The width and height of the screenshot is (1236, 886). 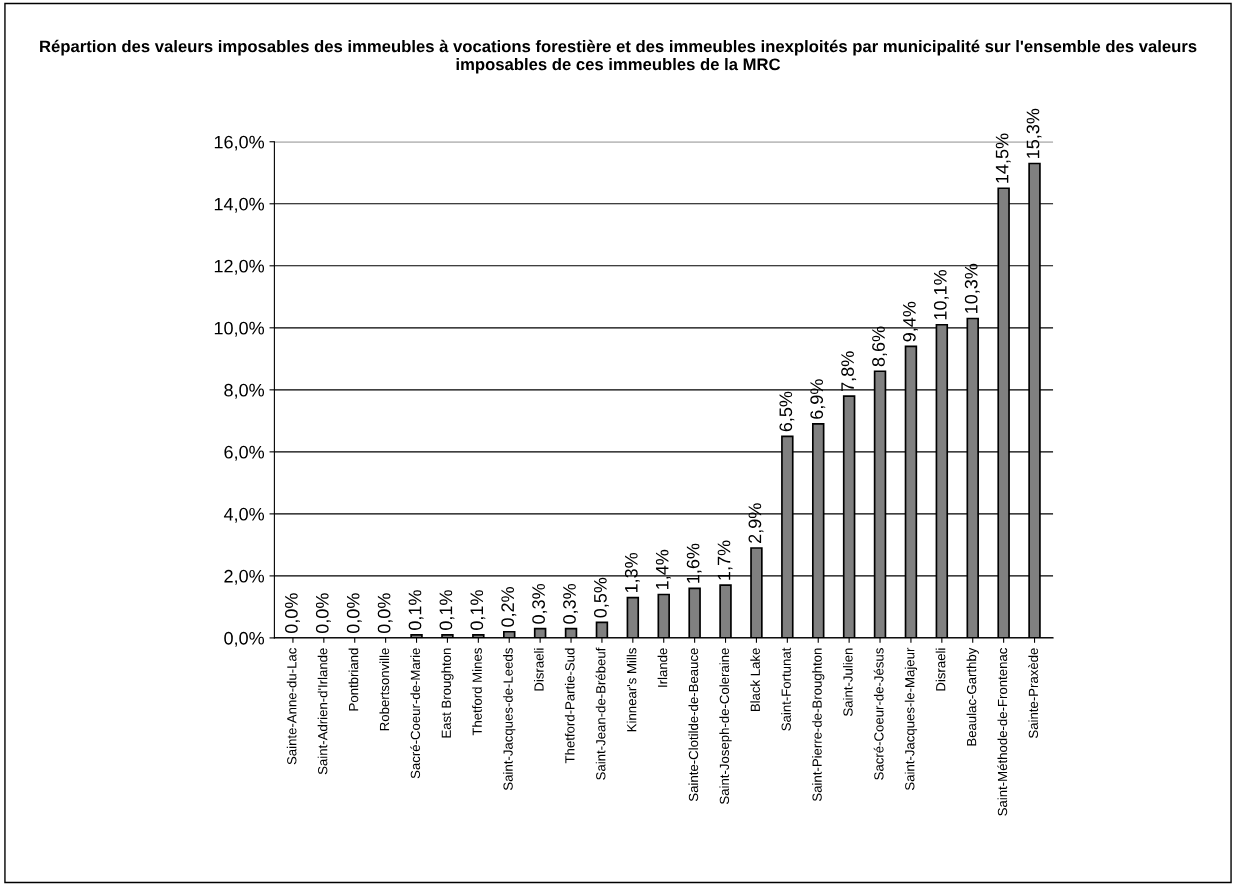 What do you see at coordinates (447, 693) in the screenshot?
I see `x-tick-label: East Broughton` at bounding box center [447, 693].